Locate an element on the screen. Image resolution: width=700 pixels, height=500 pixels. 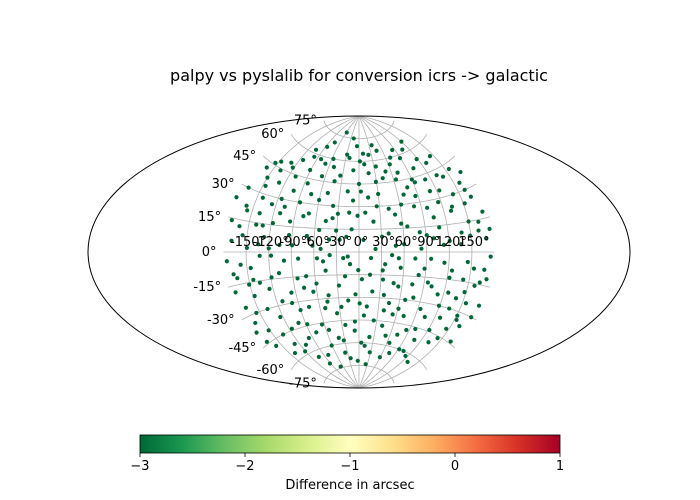
latitude-tick-label: -15° is located at coordinates (207, 287).